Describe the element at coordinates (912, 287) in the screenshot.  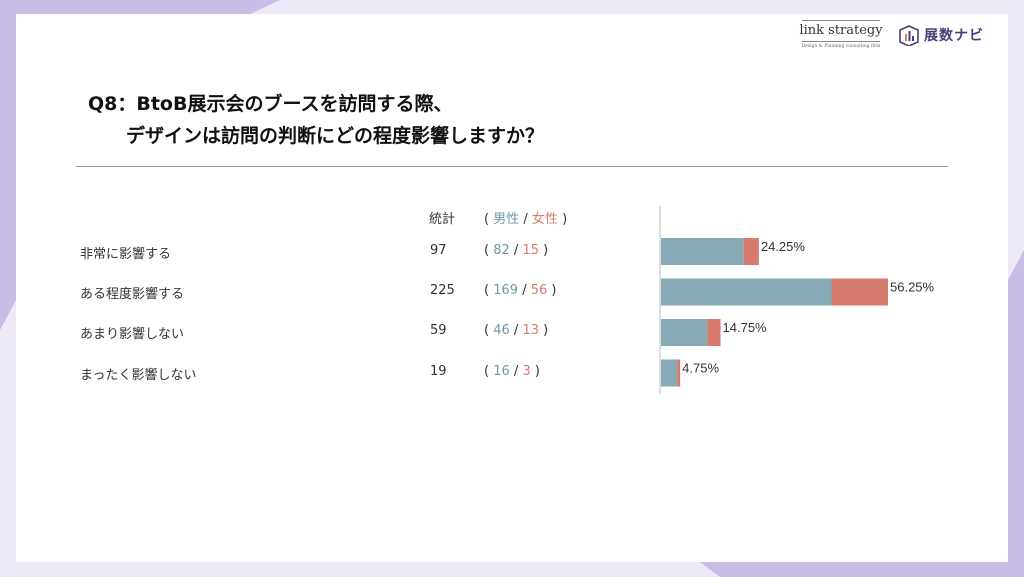
I see `bar-data-label-1: 56.25%` at that location.